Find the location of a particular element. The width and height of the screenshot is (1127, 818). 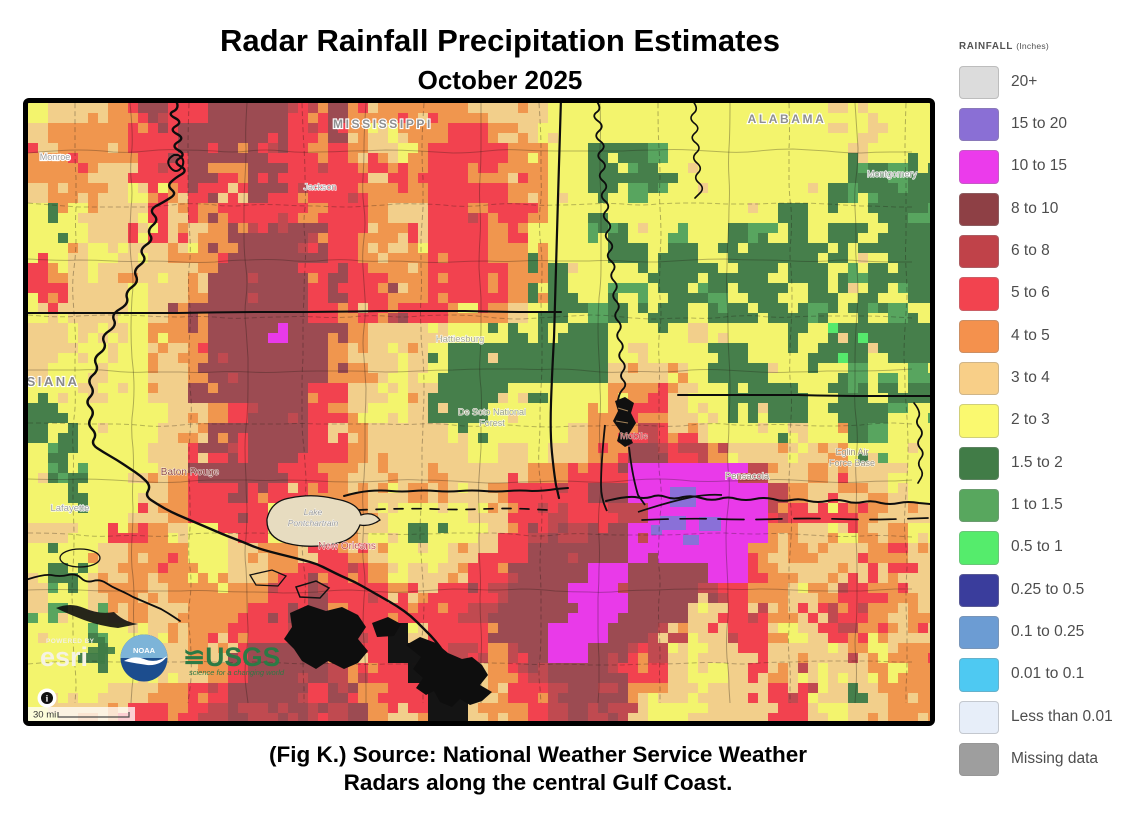

svg-text: NOAA is located at coordinates (144, 650).